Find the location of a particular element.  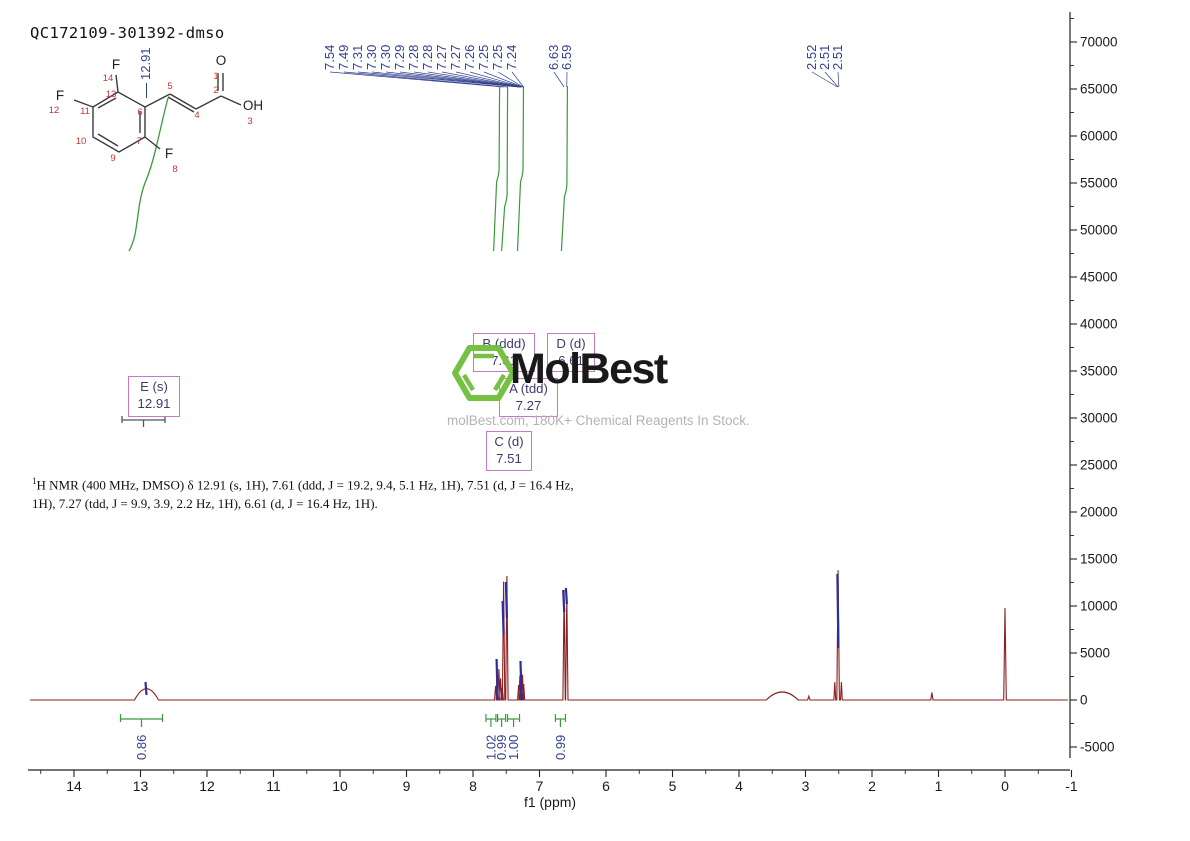

x-axis-tick-label: 11 is located at coordinates (273, 786).